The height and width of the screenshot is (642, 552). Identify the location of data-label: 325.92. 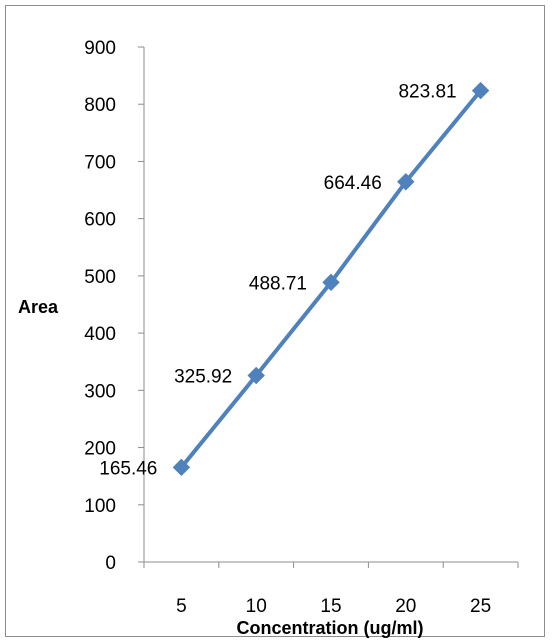
(203, 377).